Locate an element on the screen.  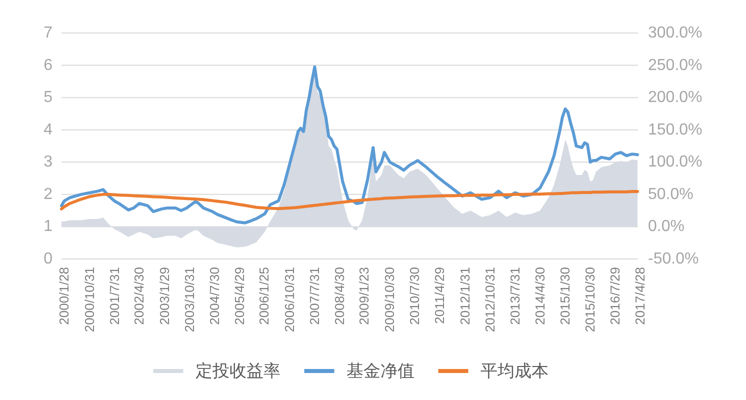
x-tick-label: 2015/1/30 is located at coordinates (565, 296).